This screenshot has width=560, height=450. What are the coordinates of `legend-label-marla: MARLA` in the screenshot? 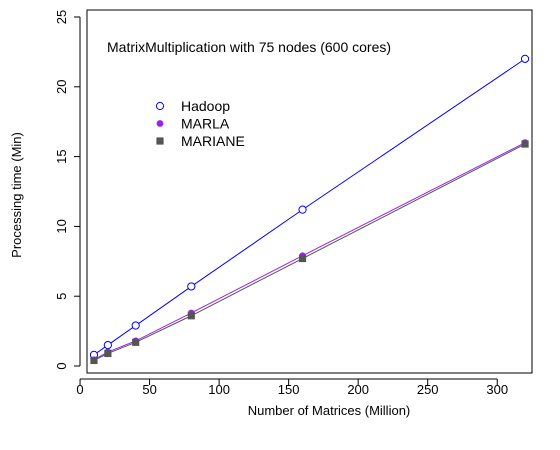 It's located at (205, 124).